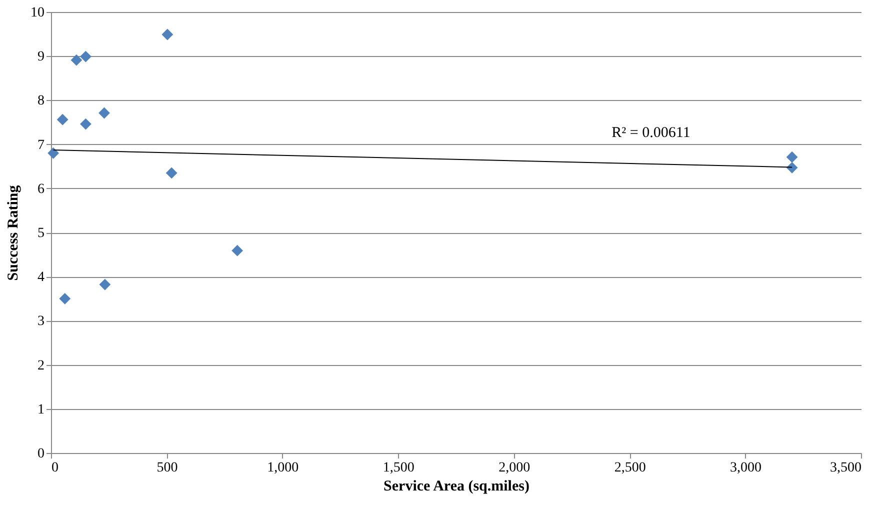 The width and height of the screenshot is (877, 508). What do you see at coordinates (55, 468) in the screenshot?
I see `x-tick-label: 0` at bounding box center [55, 468].